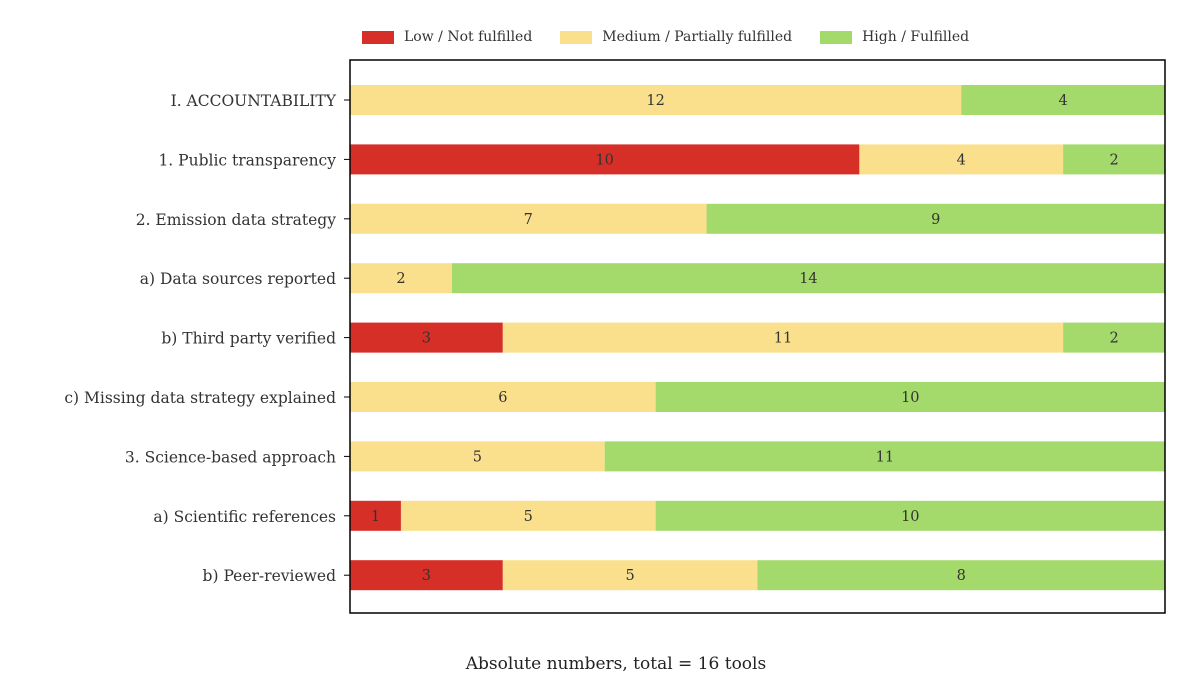 This screenshot has width=1200, height=689. Describe the element at coordinates (200, 398) in the screenshot. I see `category-label: c) Missing data strategy explained` at that location.